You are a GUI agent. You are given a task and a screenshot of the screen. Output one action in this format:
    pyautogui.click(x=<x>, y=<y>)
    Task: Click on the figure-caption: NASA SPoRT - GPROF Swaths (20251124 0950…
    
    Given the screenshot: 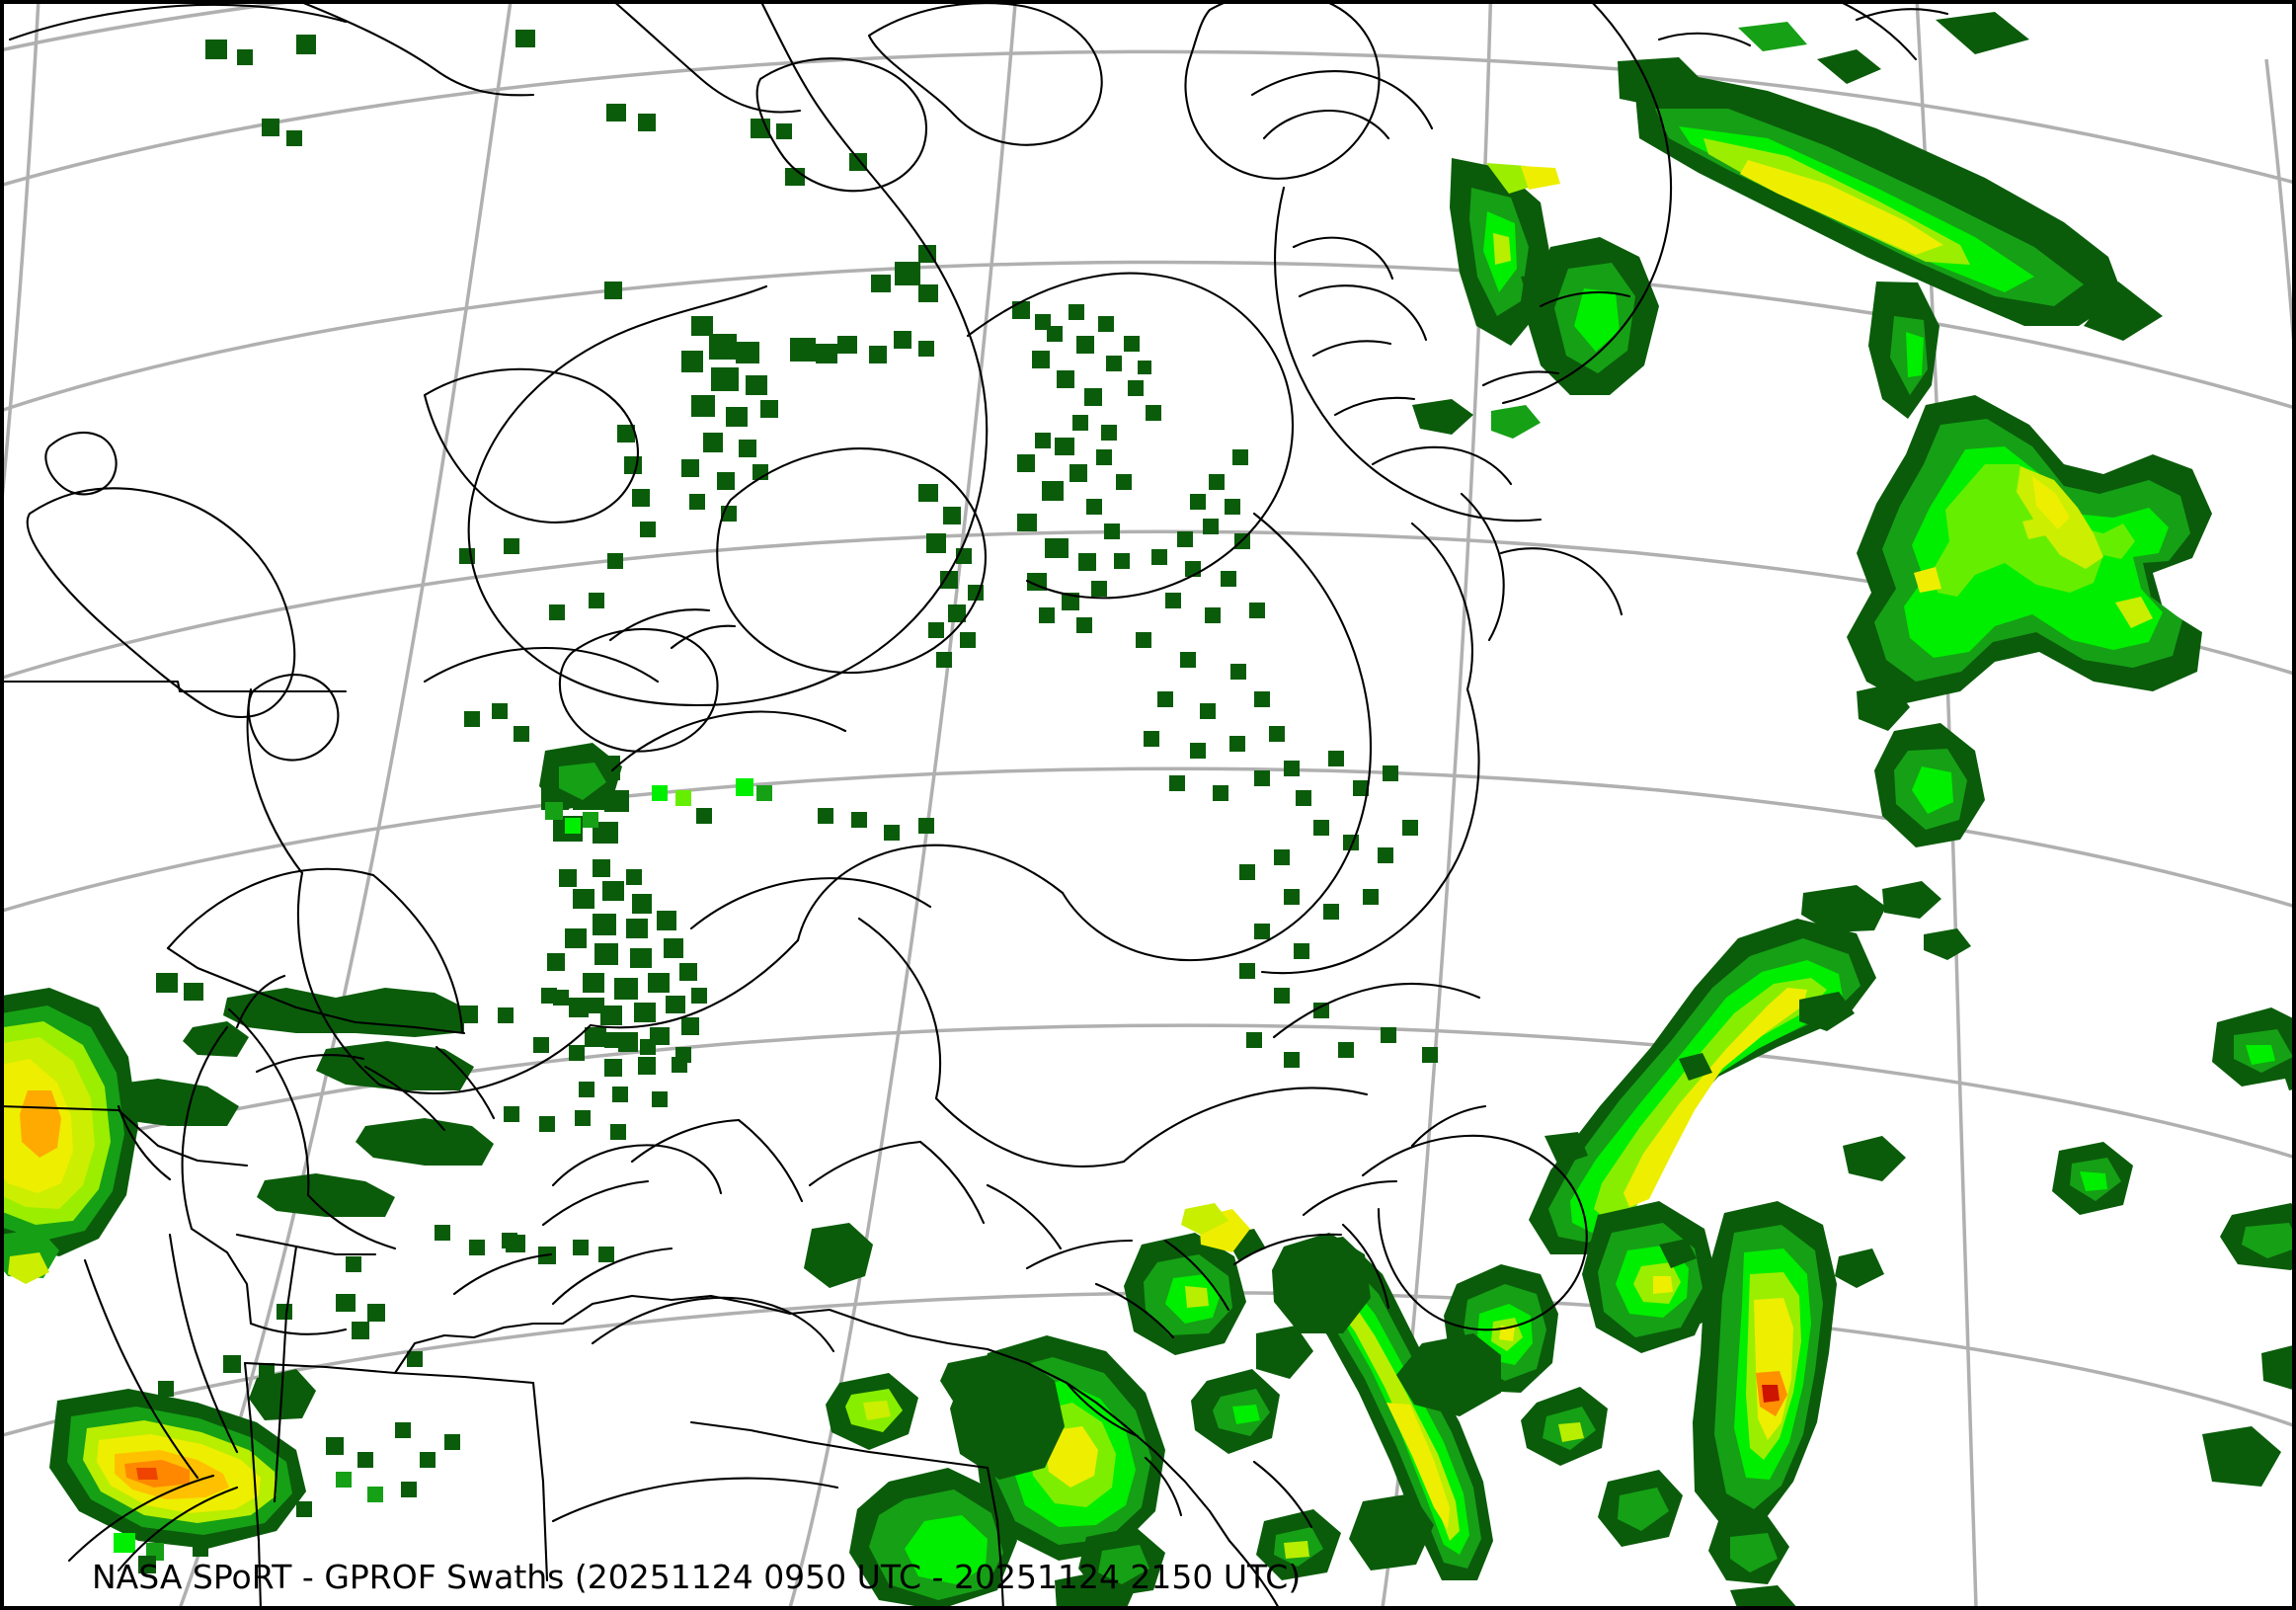 What is the action you would take?
    pyautogui.click(x=697, y=1577)
    